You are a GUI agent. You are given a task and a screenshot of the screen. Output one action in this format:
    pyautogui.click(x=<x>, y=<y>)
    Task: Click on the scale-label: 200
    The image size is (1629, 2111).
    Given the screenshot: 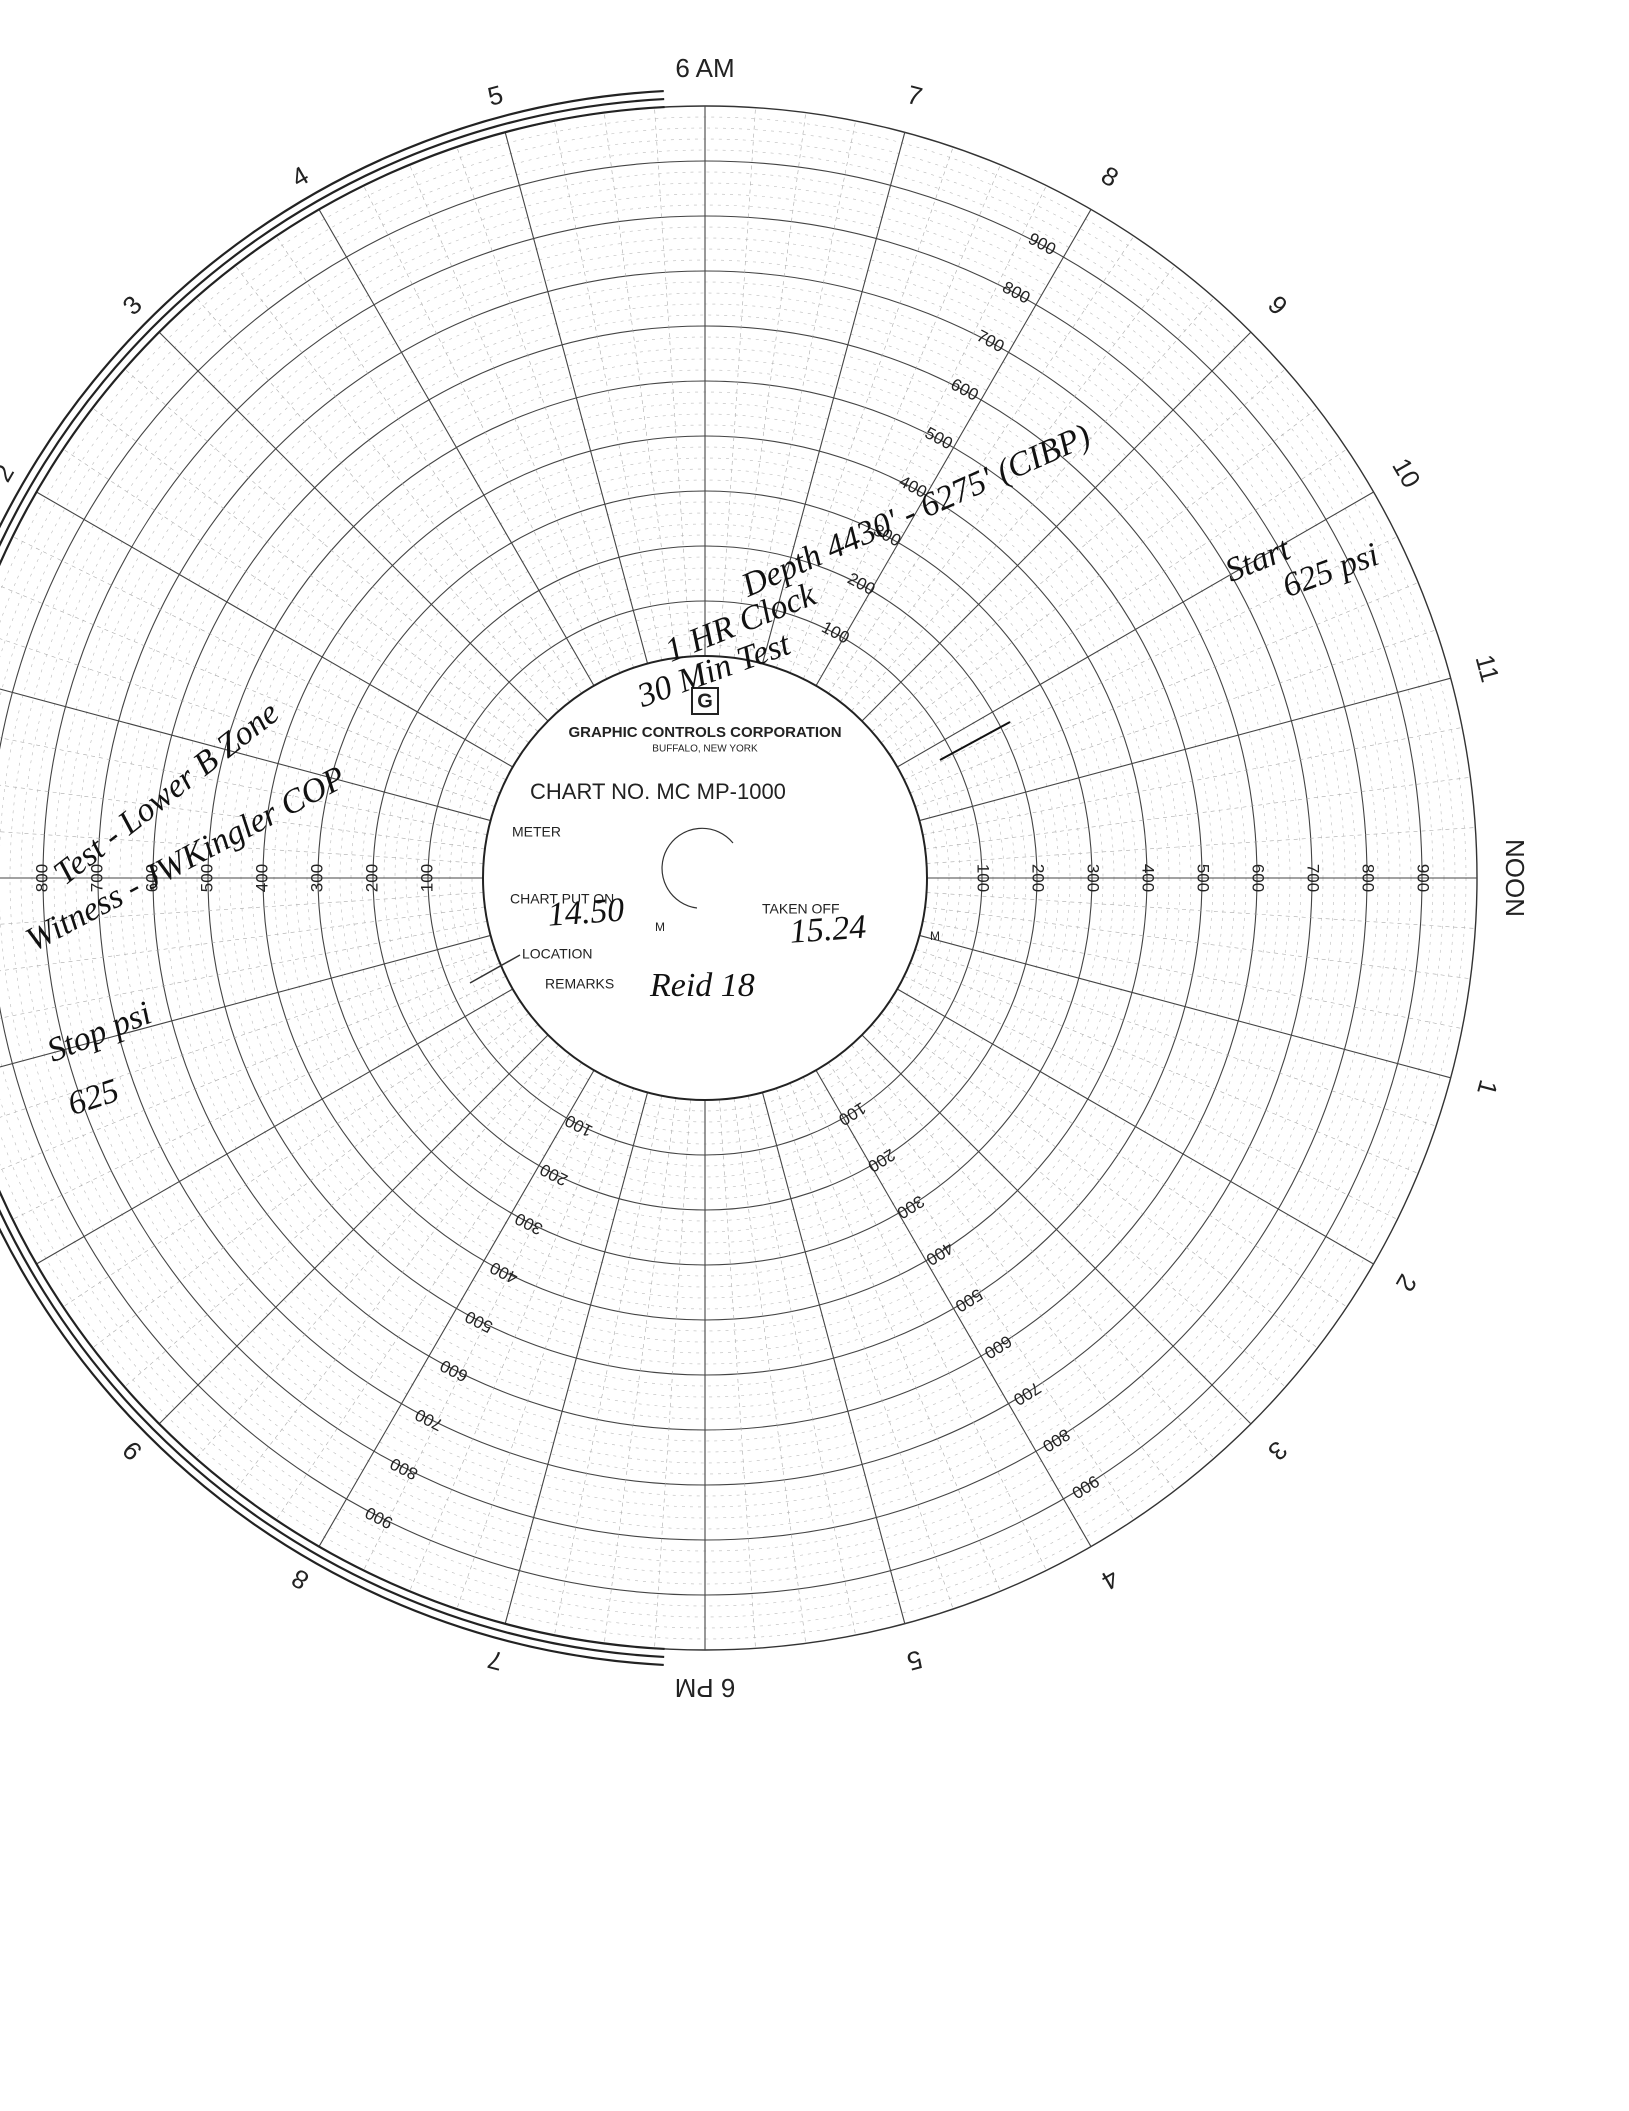 What is the action you would take?
    pyautogui.click(x=1038, y=878)
    